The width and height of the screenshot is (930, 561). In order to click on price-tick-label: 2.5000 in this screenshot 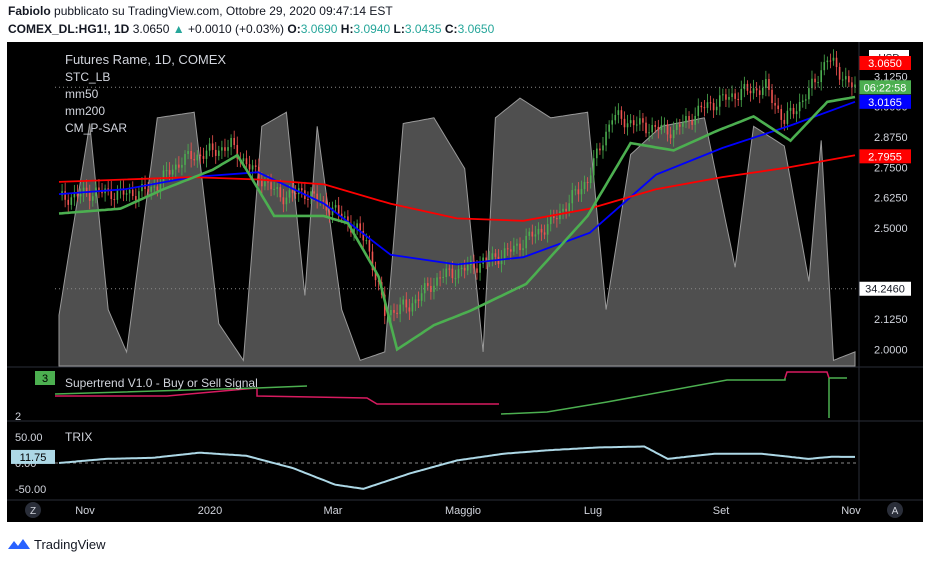, I will do `click(891, 229)`.